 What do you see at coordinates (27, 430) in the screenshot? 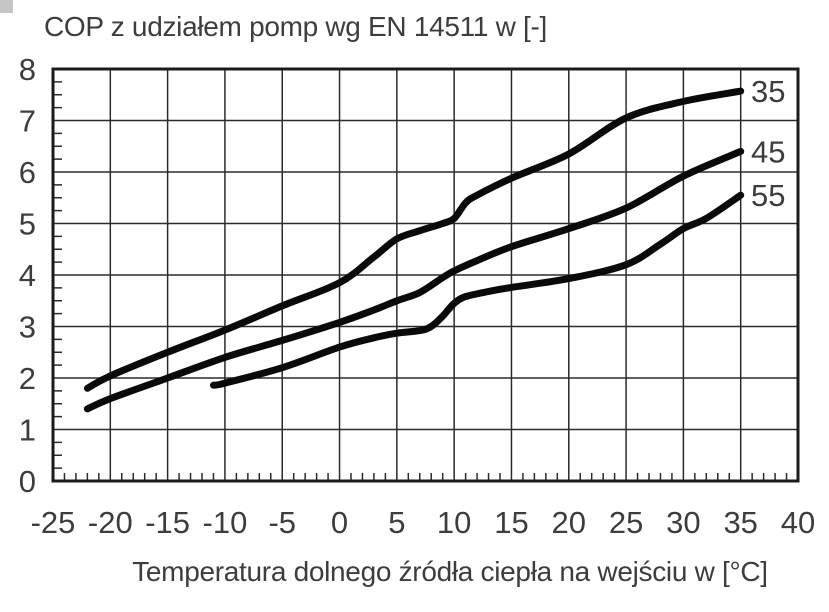
I see `y-tick-label: 1` at bounding box center [27, 430].